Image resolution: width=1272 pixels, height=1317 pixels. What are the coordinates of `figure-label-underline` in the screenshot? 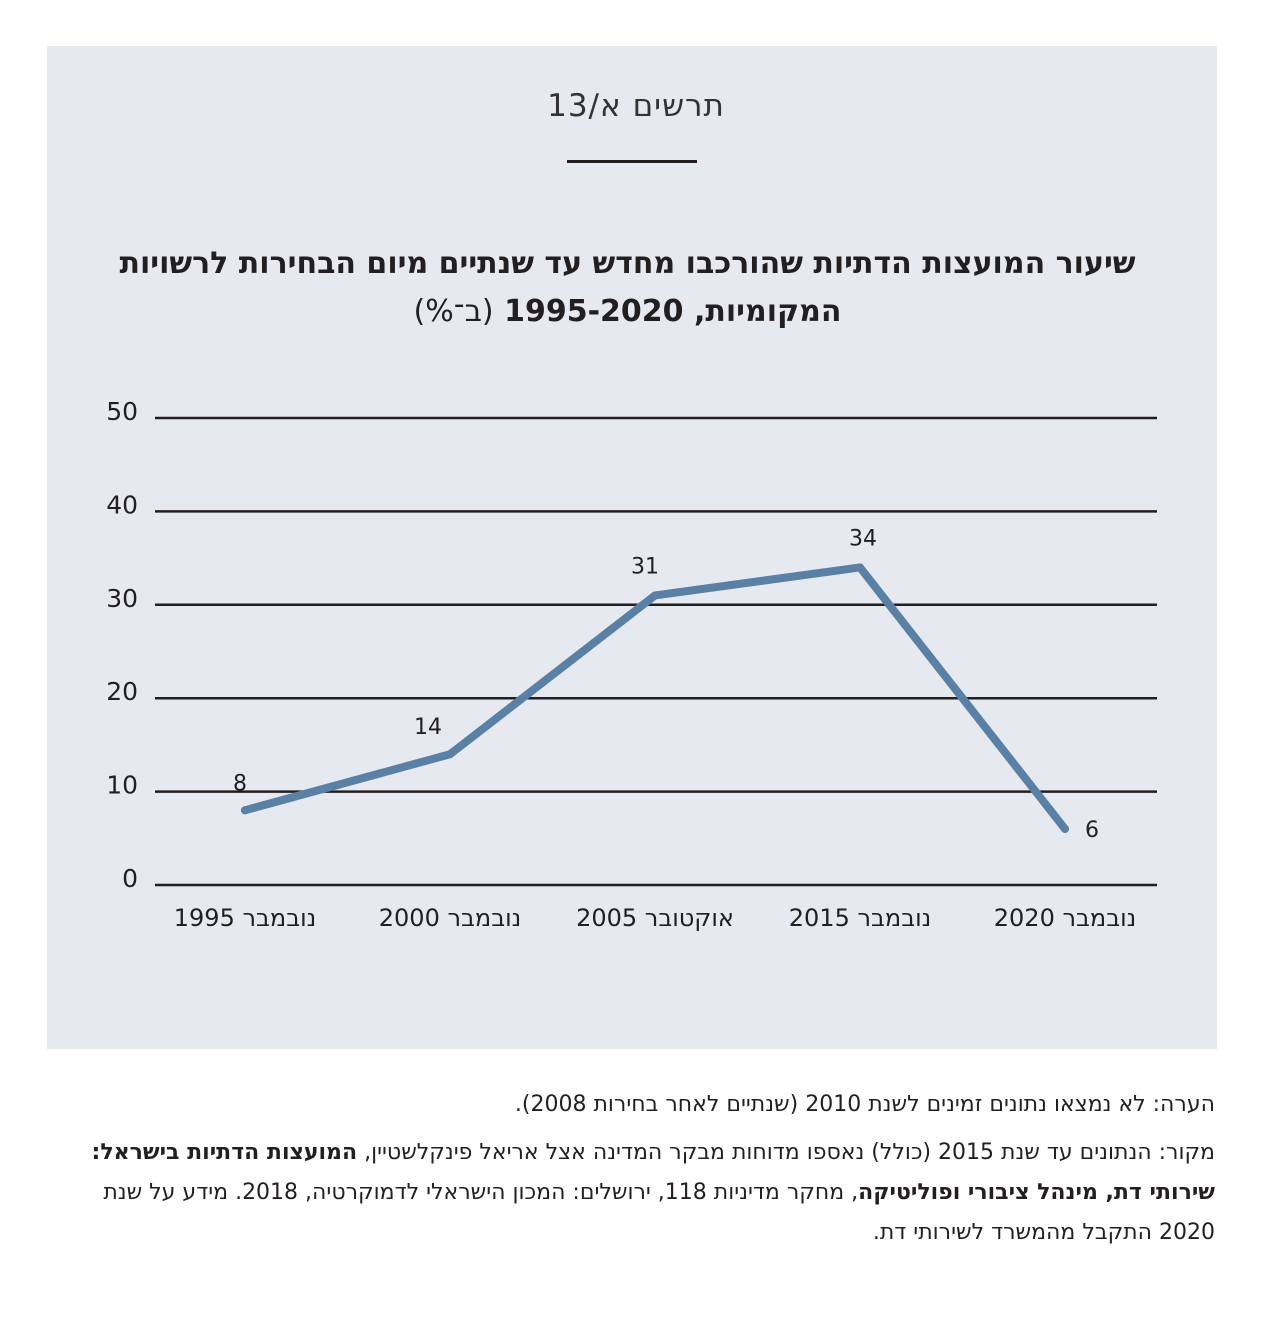 It's located at (632, 161).